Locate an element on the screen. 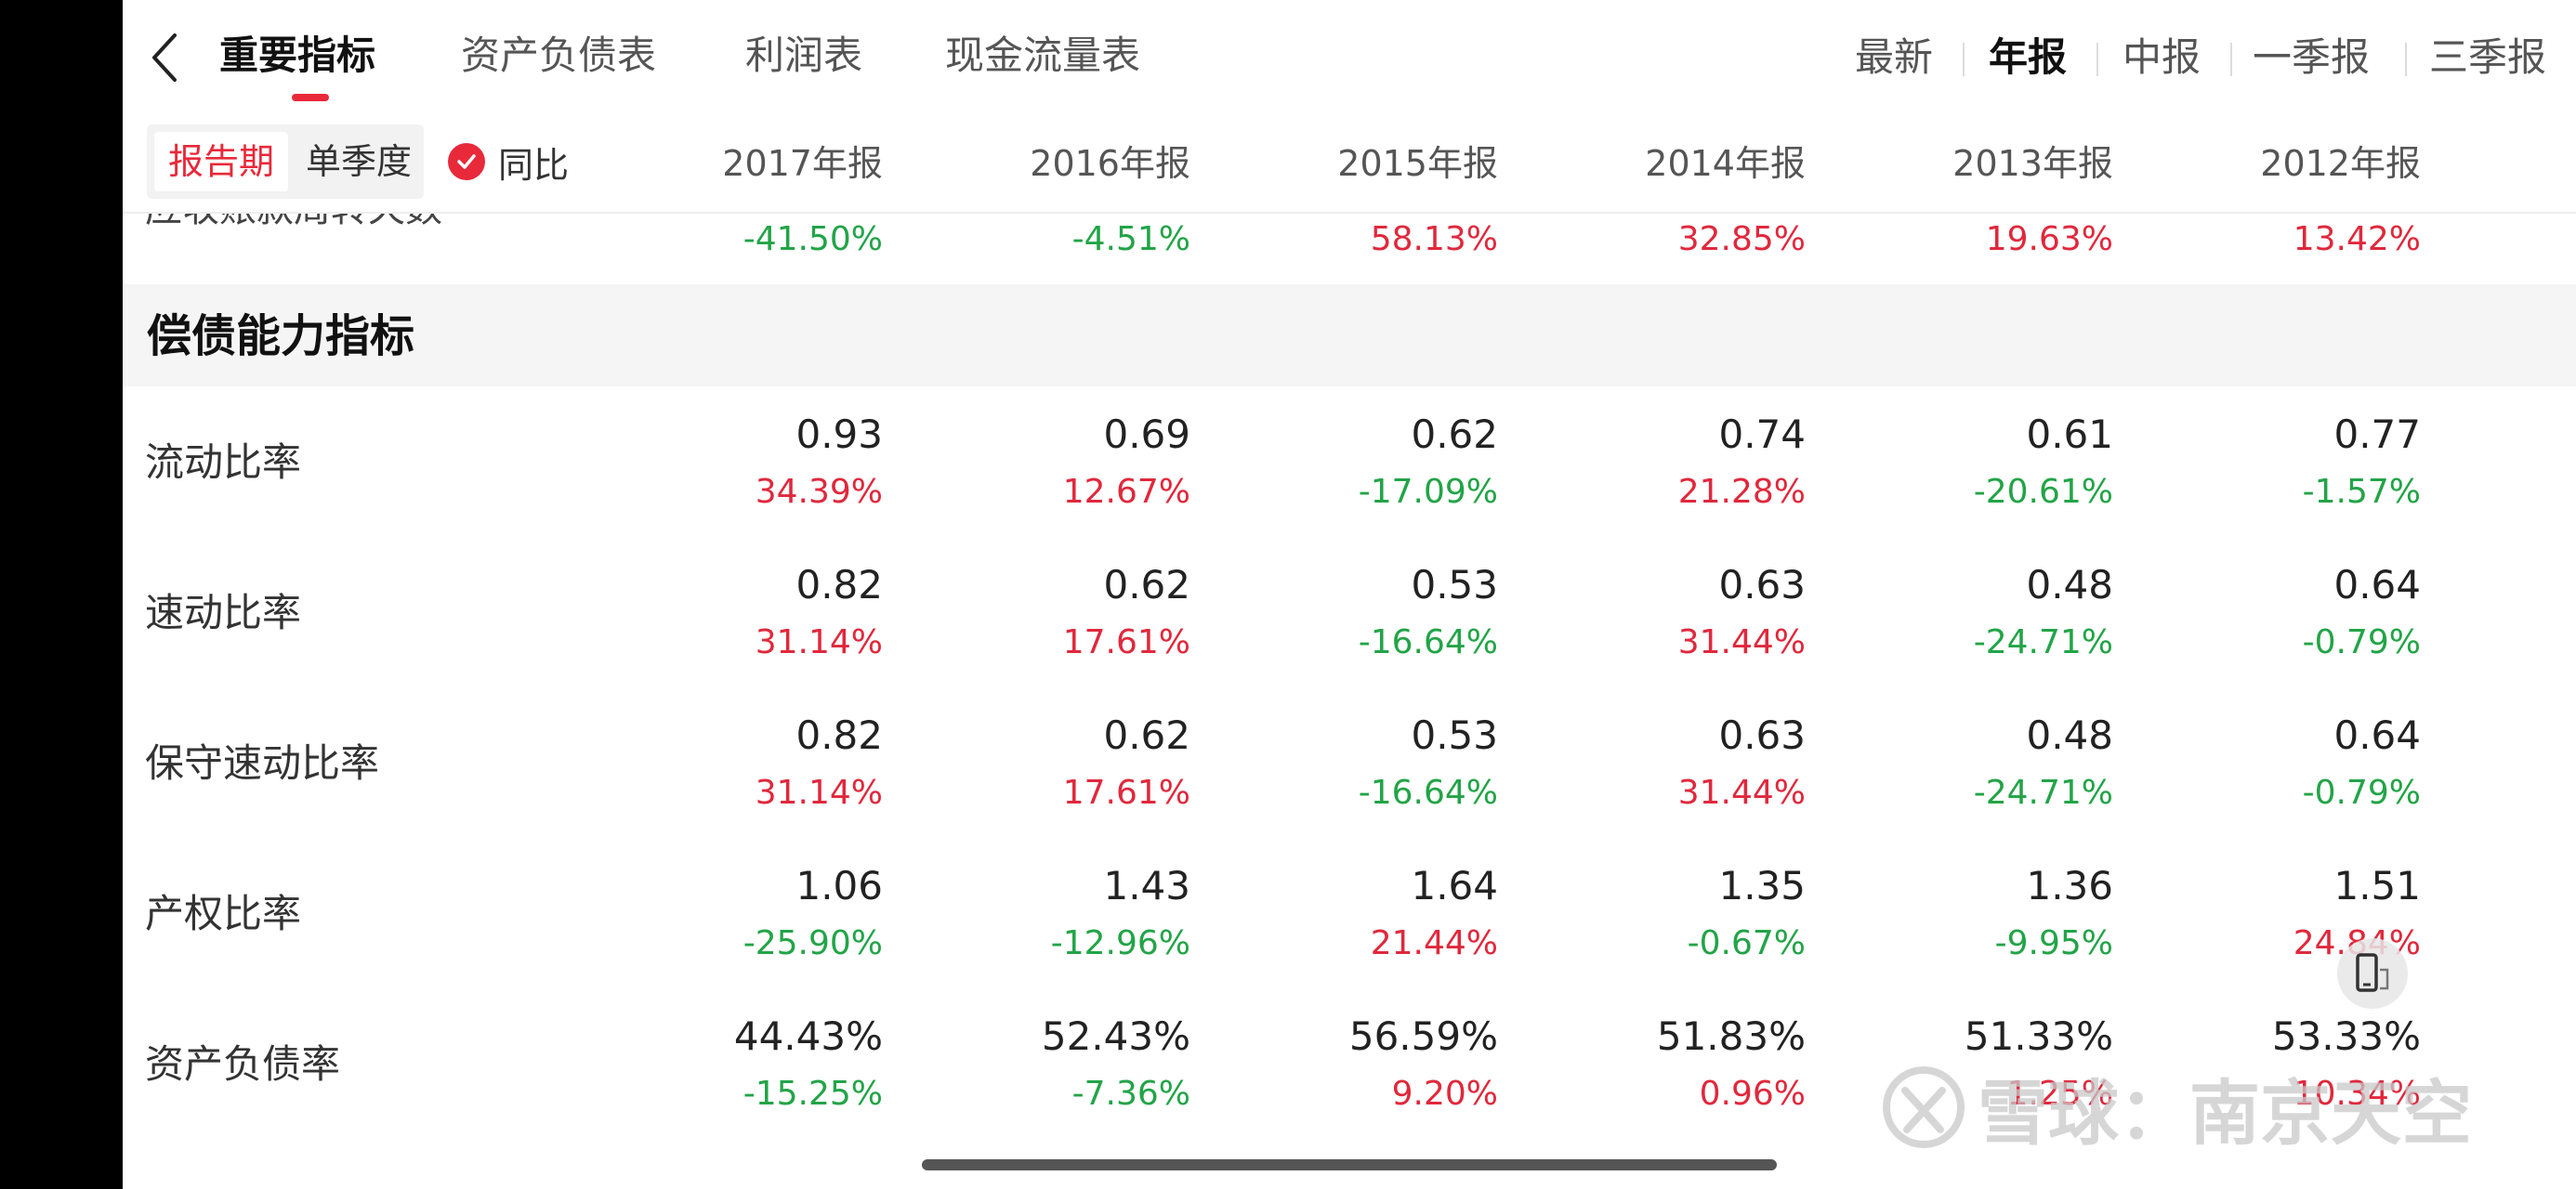 The image size is (2576, 1189). yoy-value: -1.57% is located at coordinates (2361, 492).